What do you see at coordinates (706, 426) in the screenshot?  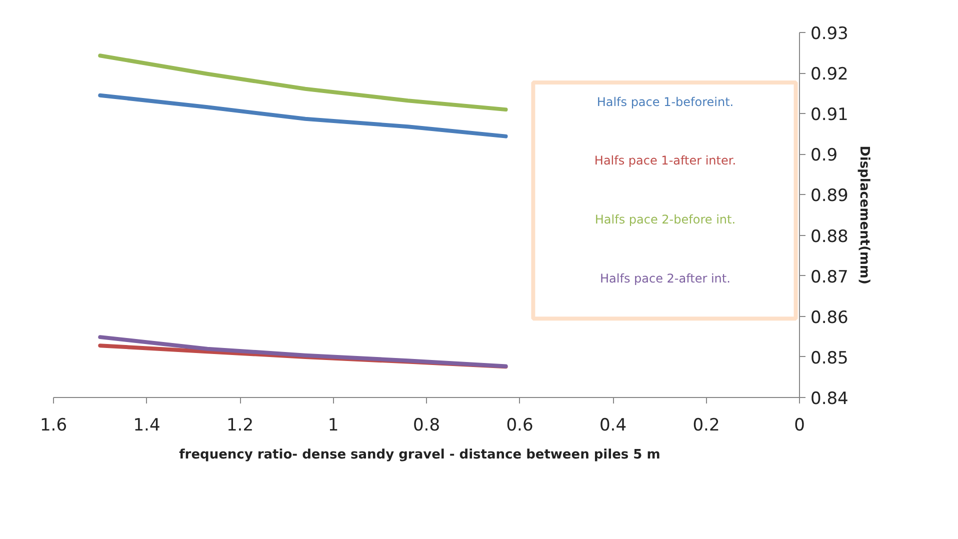 I see `x-tick-label: 0.2` at bounding box center [706, 426].